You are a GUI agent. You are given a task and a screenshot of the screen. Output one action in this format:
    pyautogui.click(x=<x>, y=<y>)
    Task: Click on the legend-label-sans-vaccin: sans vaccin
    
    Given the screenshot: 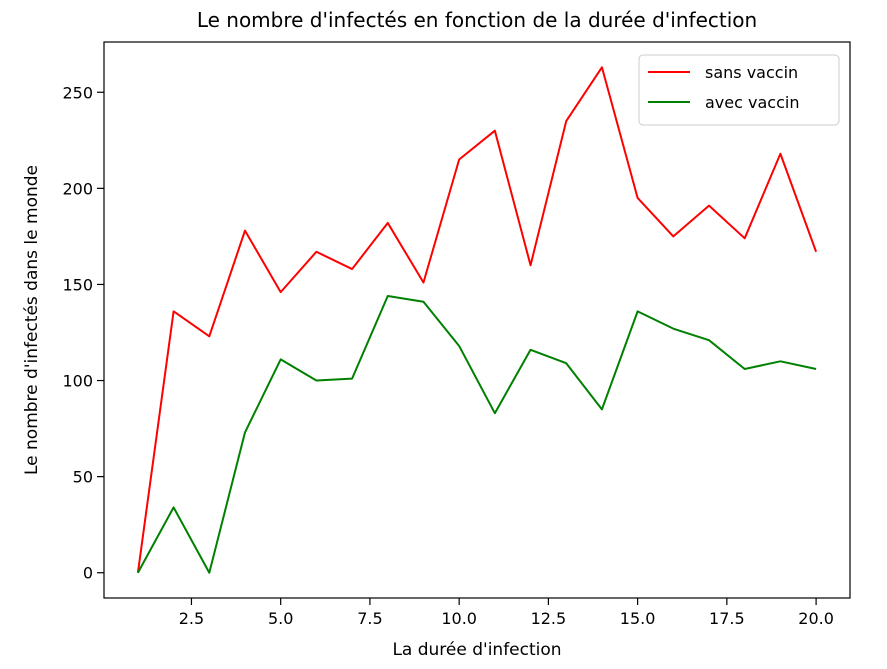 What is the action you would take?
    pyautogui.click(x=751, y=72)
    